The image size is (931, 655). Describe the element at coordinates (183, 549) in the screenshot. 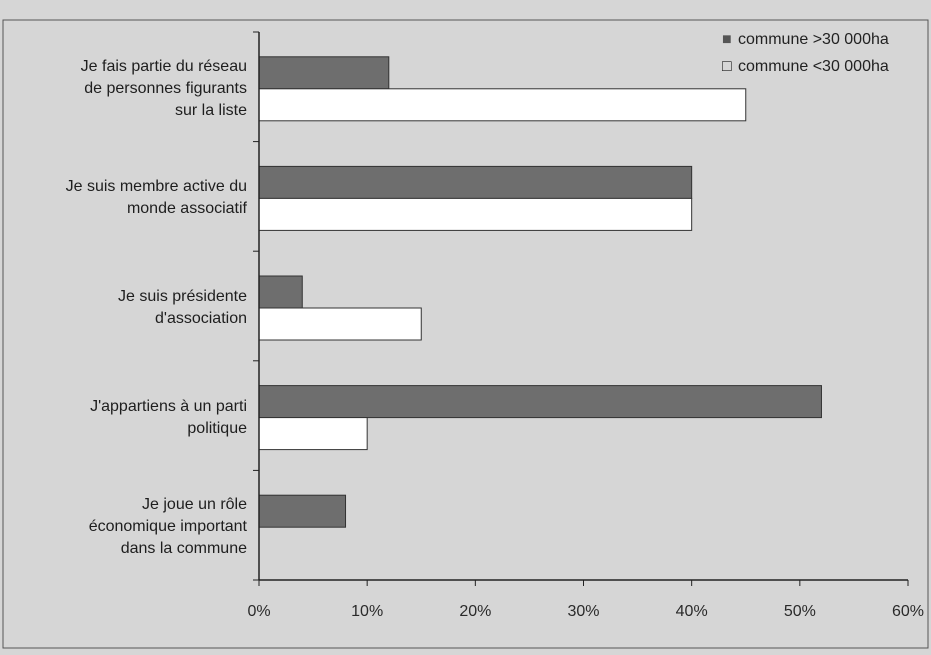

I see `category-label-line: dans la commune` at that location.